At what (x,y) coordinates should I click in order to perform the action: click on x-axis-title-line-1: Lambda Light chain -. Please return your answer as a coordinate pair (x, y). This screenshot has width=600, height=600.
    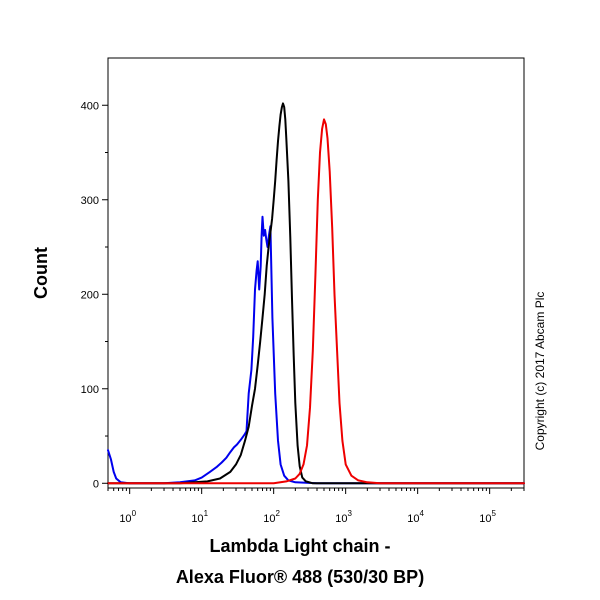
    Looking at the image, I should click on (299, 546).